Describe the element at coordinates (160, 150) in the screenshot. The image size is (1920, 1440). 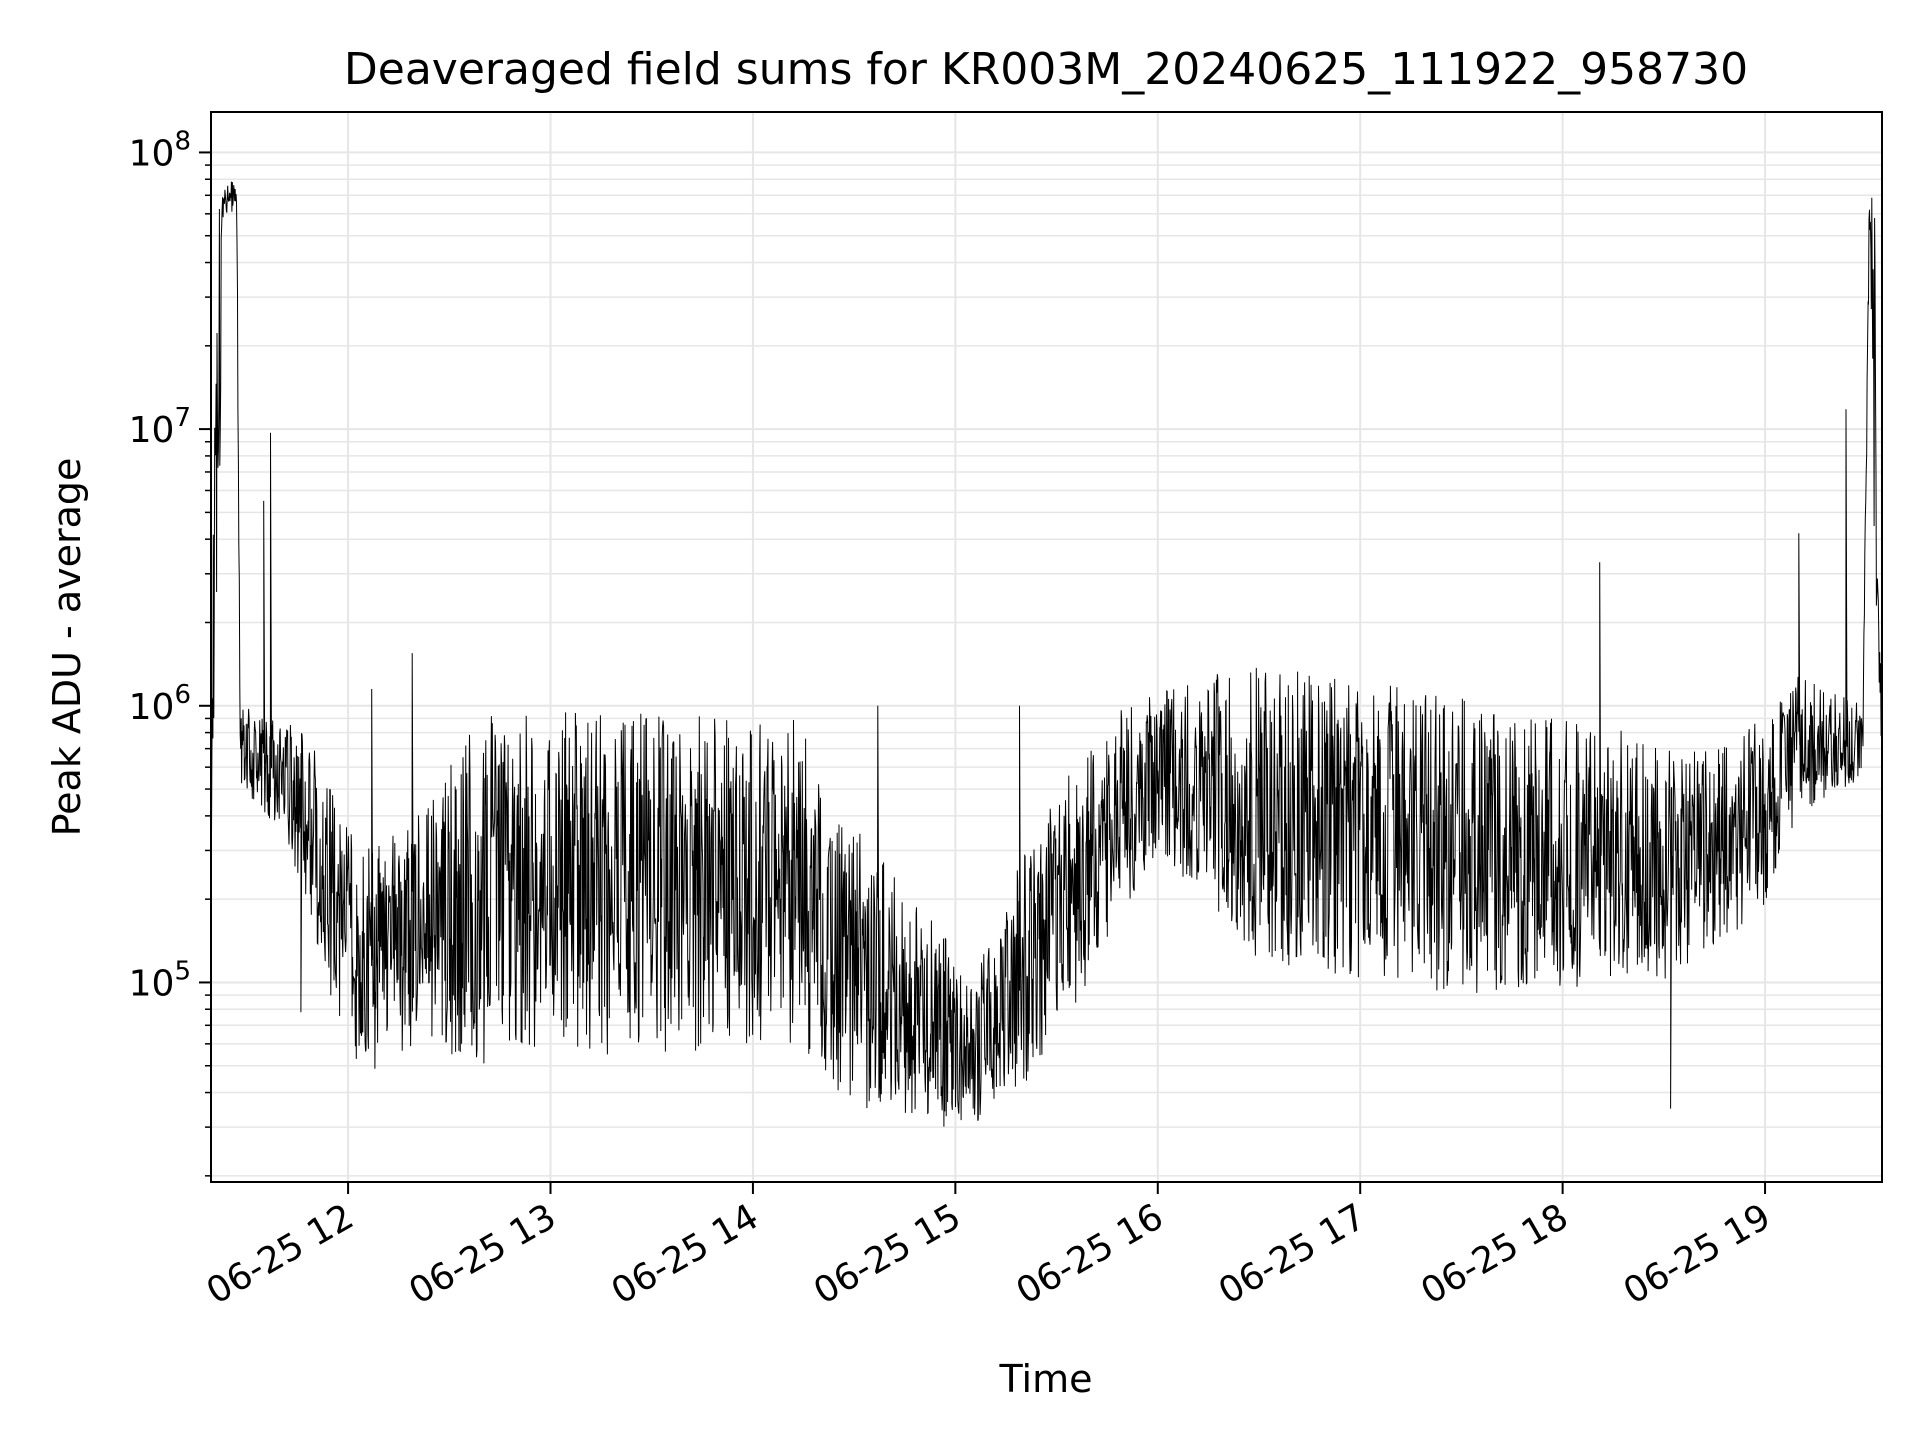
I see `y-tick-label: 10⁸` at that location.